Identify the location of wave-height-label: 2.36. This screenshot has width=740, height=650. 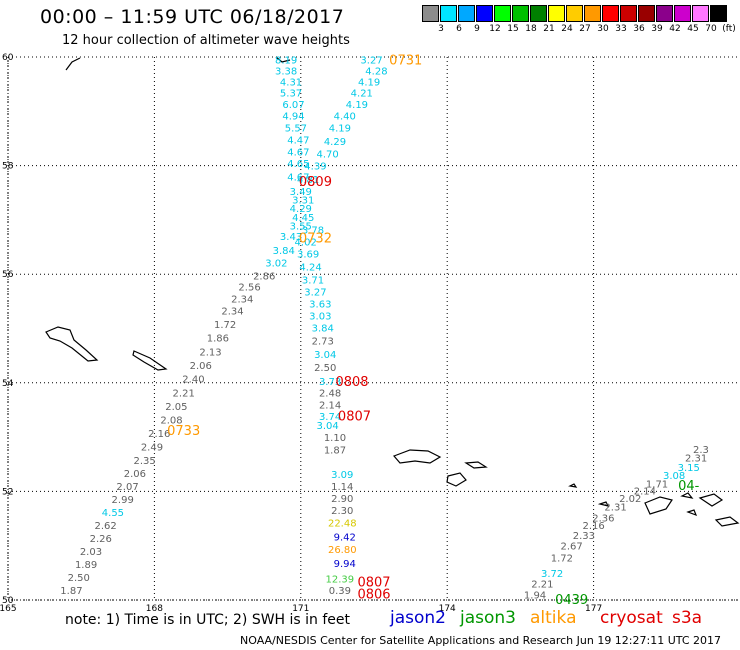
(603, 518).